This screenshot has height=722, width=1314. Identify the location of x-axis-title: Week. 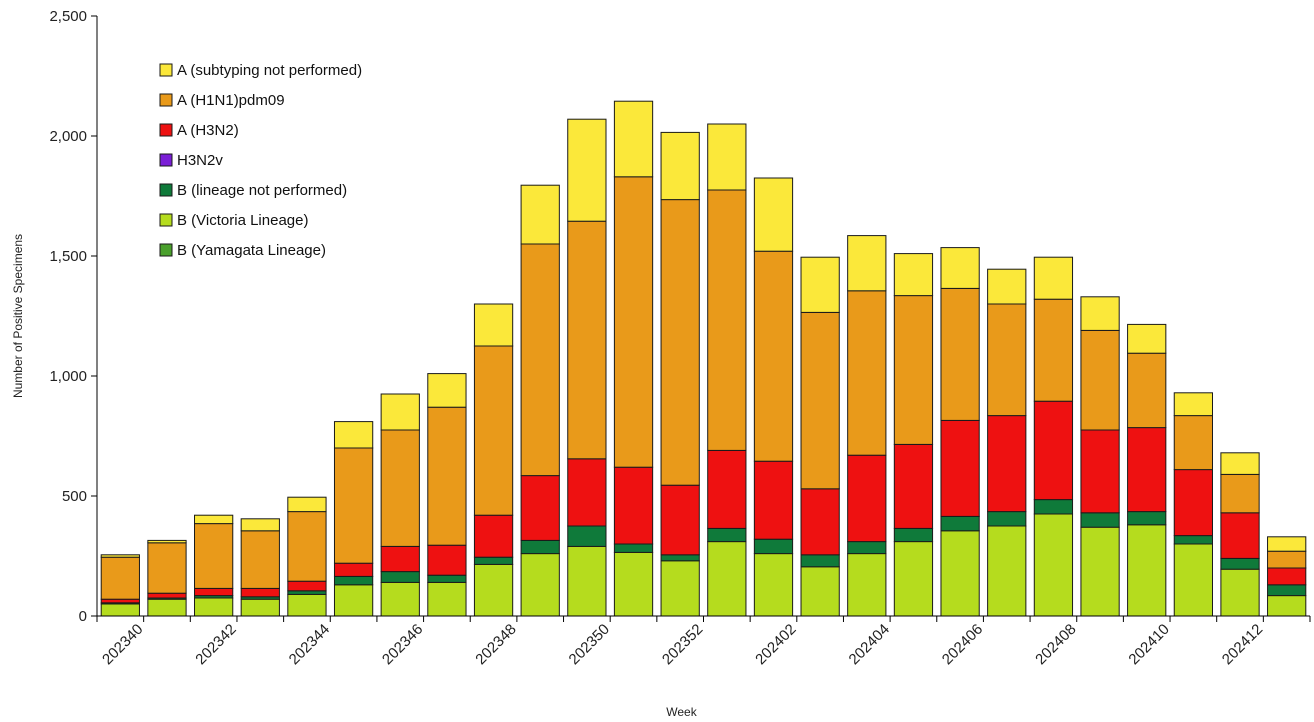
(681, 712).